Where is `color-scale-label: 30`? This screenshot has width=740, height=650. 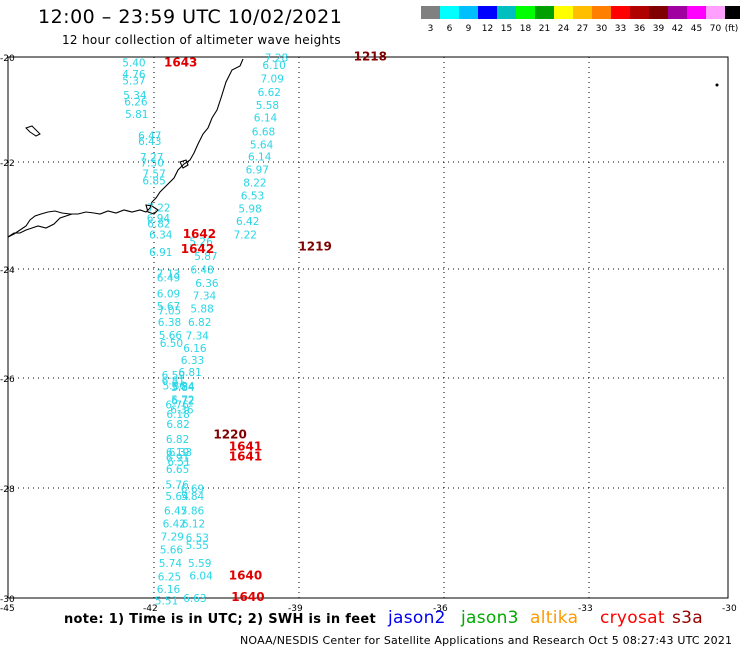 color-scale-label: 30 is located at coordinates (602, 29).